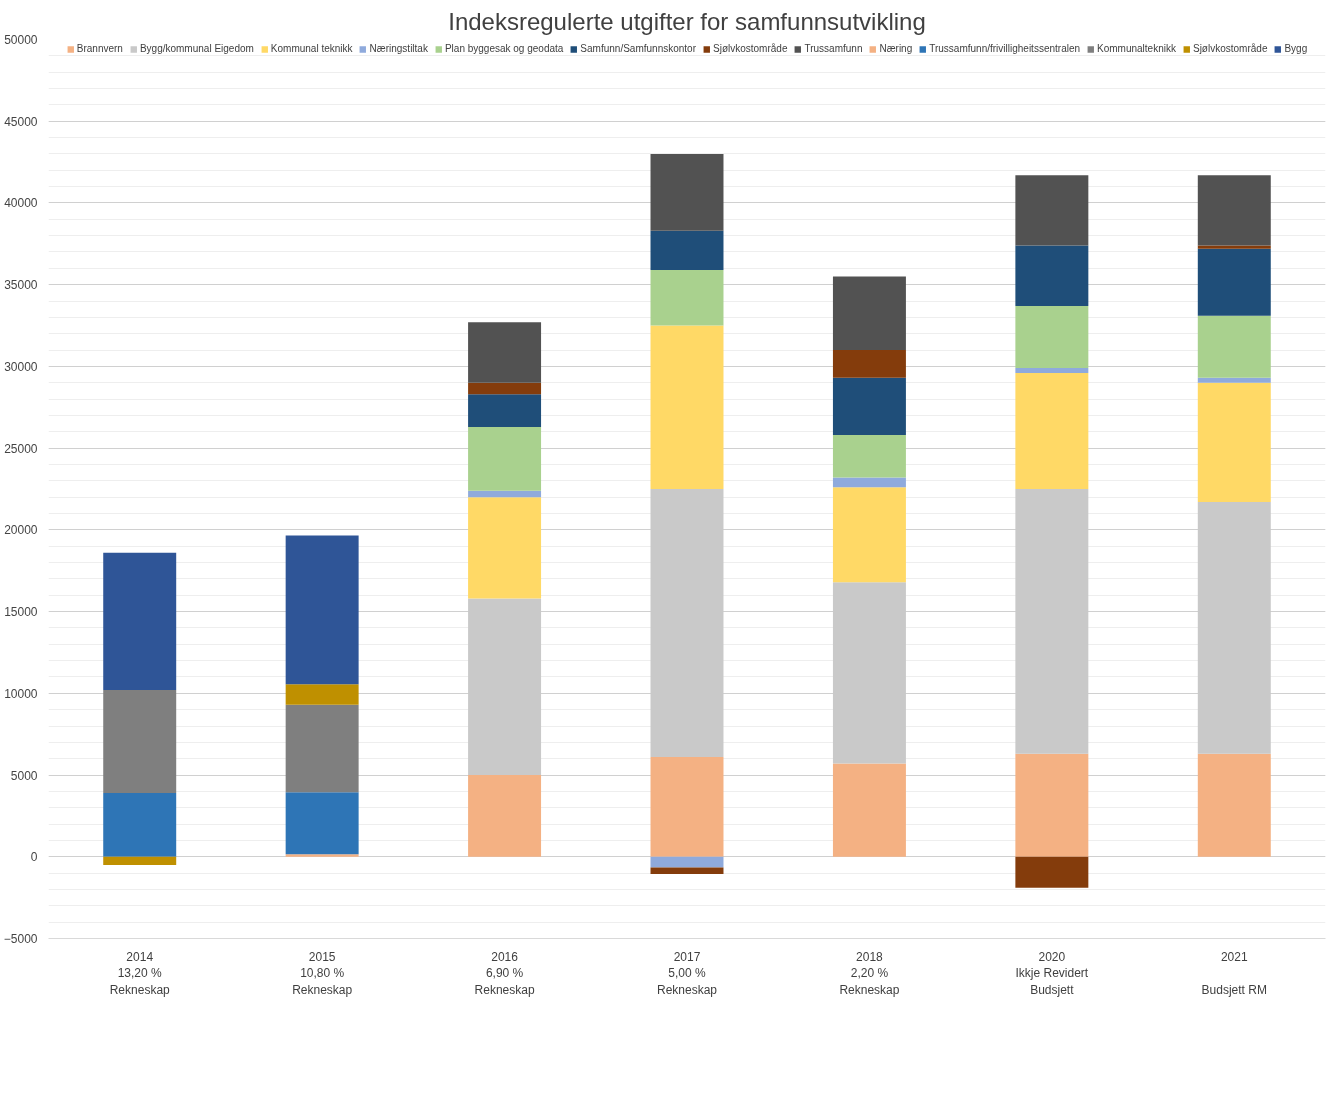 Image resolution: width=1344 pixels, height=1115 pixels. I want to click on y-tick-label: 15000, so click(21, 612).